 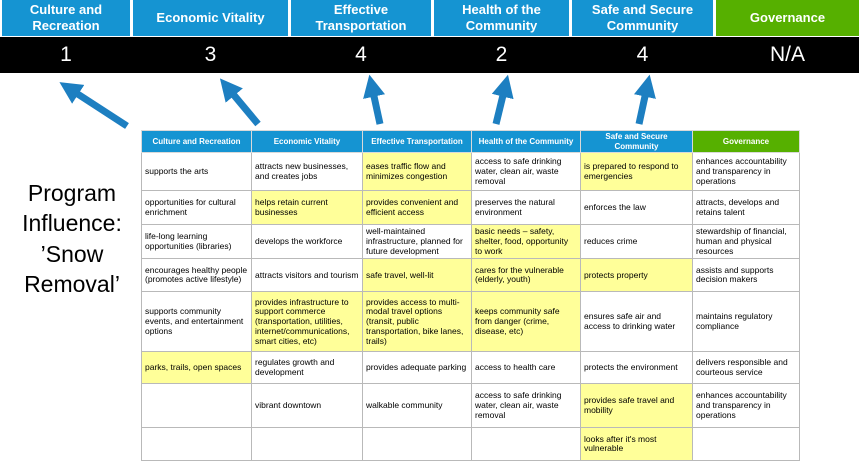 What do you see at coordinates (361, 18) in the screenshot?
I see `scoreboard-column-label: Effective Transportation` at bounding box center [361, 18].